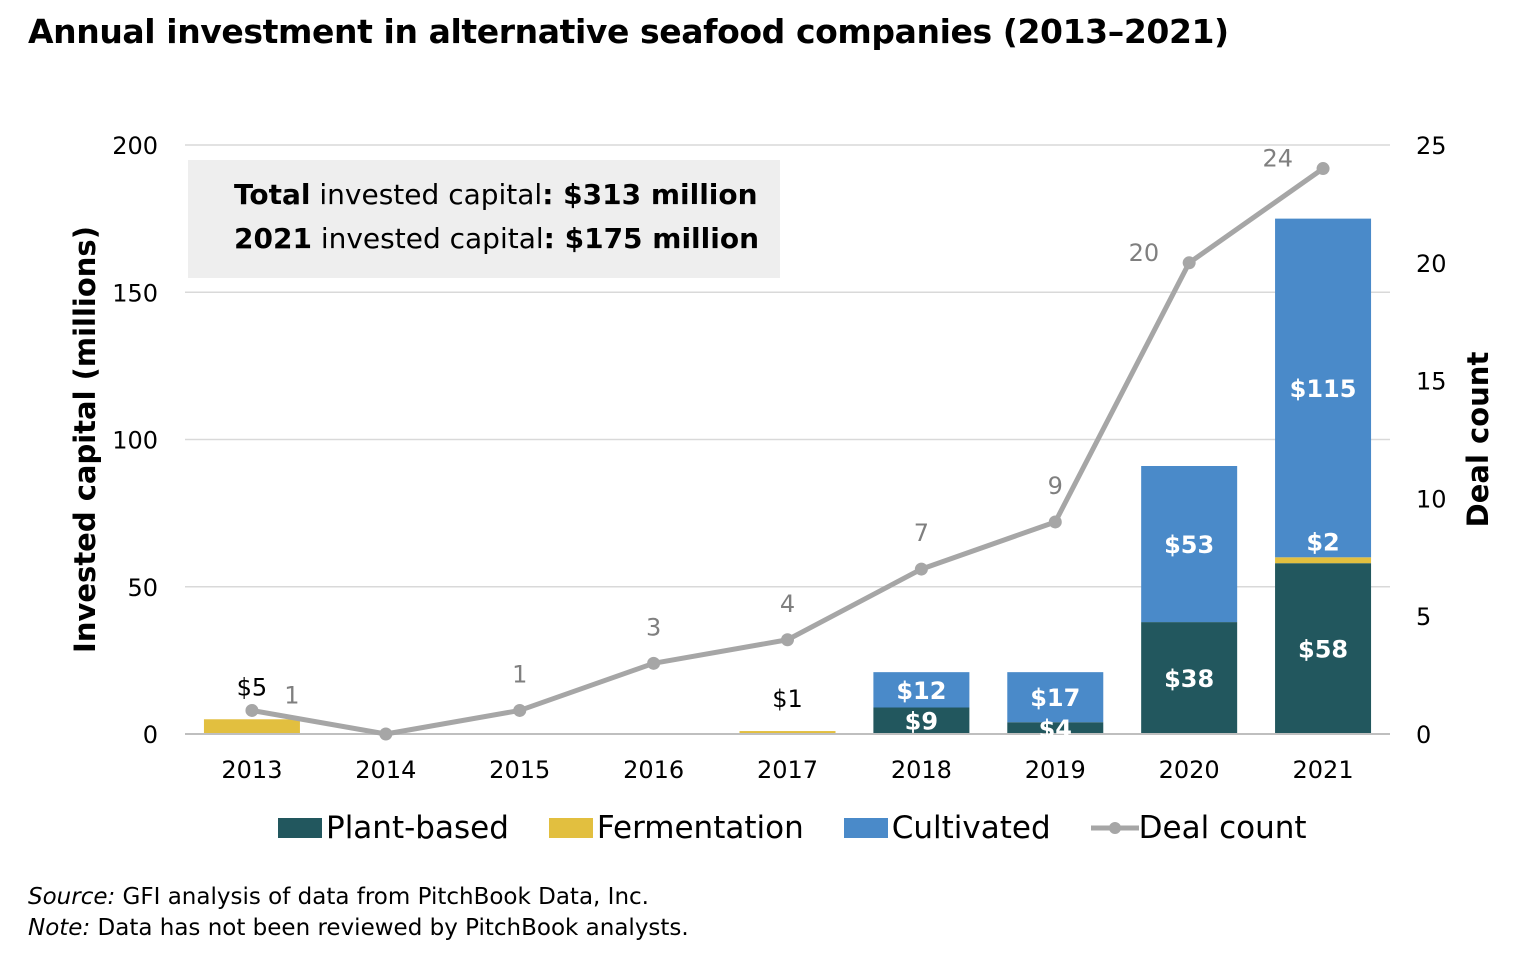  Describe the element at coordinates (787, 732) in the screenshot. I see `bar-fermentation-2017` at that location.